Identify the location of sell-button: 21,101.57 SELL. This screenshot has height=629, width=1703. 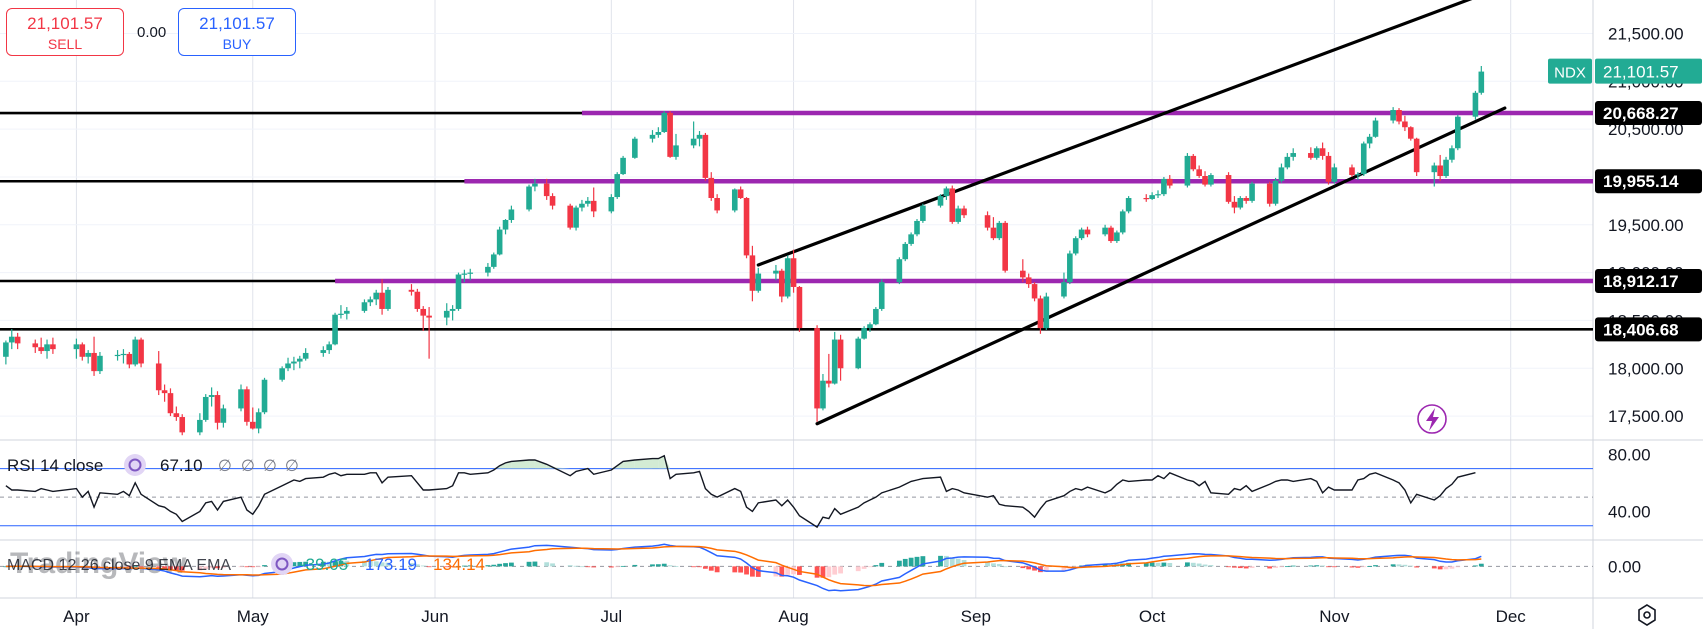
(65, 32).